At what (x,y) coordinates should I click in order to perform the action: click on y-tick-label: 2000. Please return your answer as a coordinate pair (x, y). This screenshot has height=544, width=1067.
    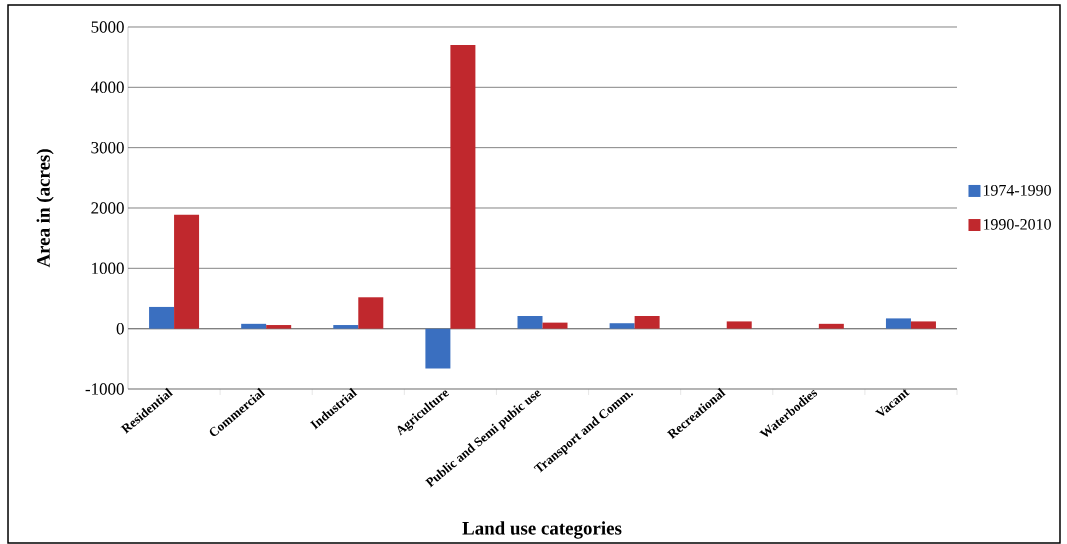
    Looking at the image, I should click on (107, 208).